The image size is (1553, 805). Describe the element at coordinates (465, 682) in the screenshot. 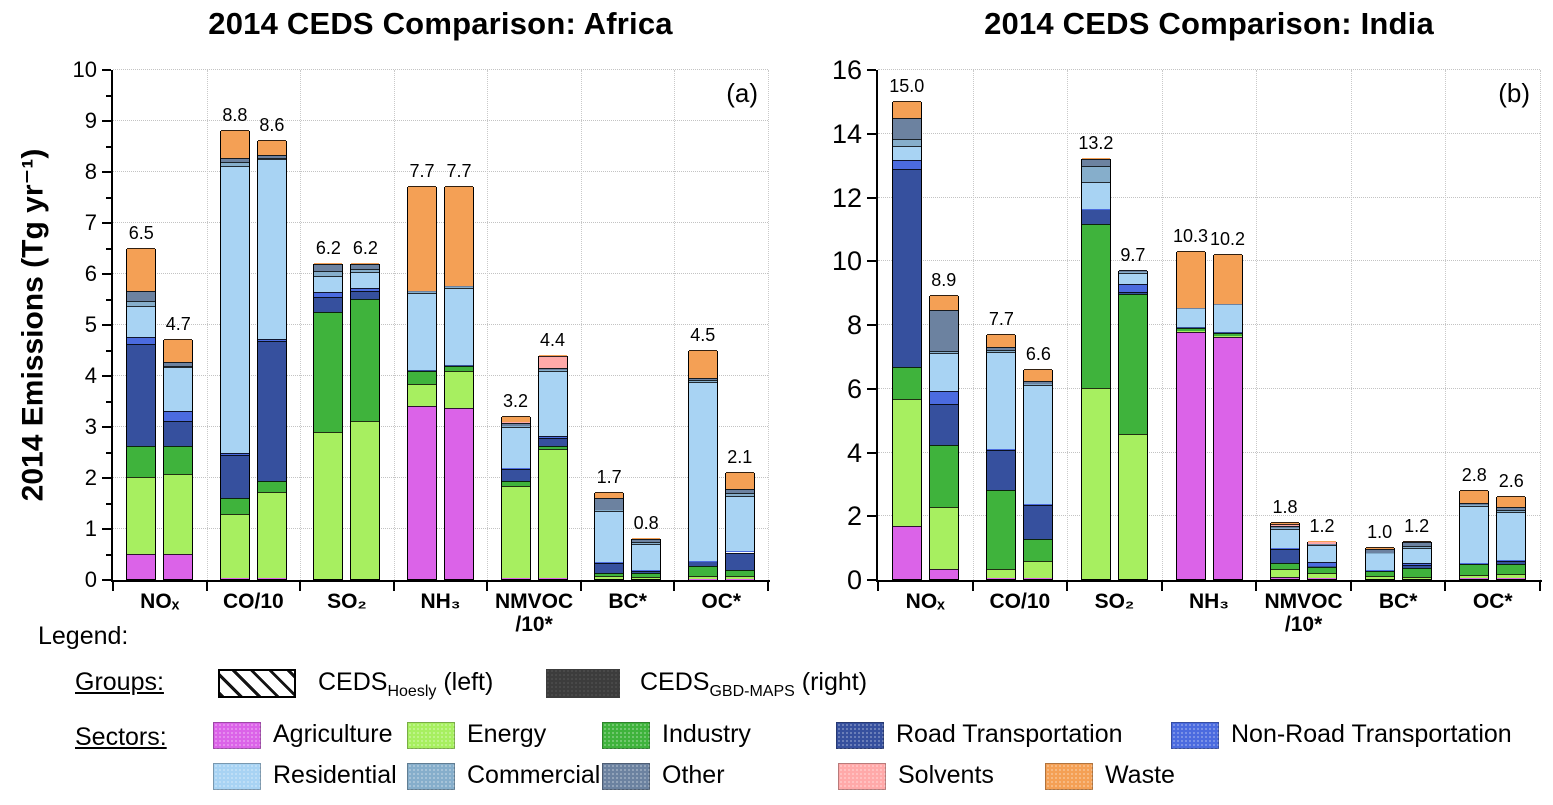

I see `legend-group-hoesly-suffix: (left)` at that location.